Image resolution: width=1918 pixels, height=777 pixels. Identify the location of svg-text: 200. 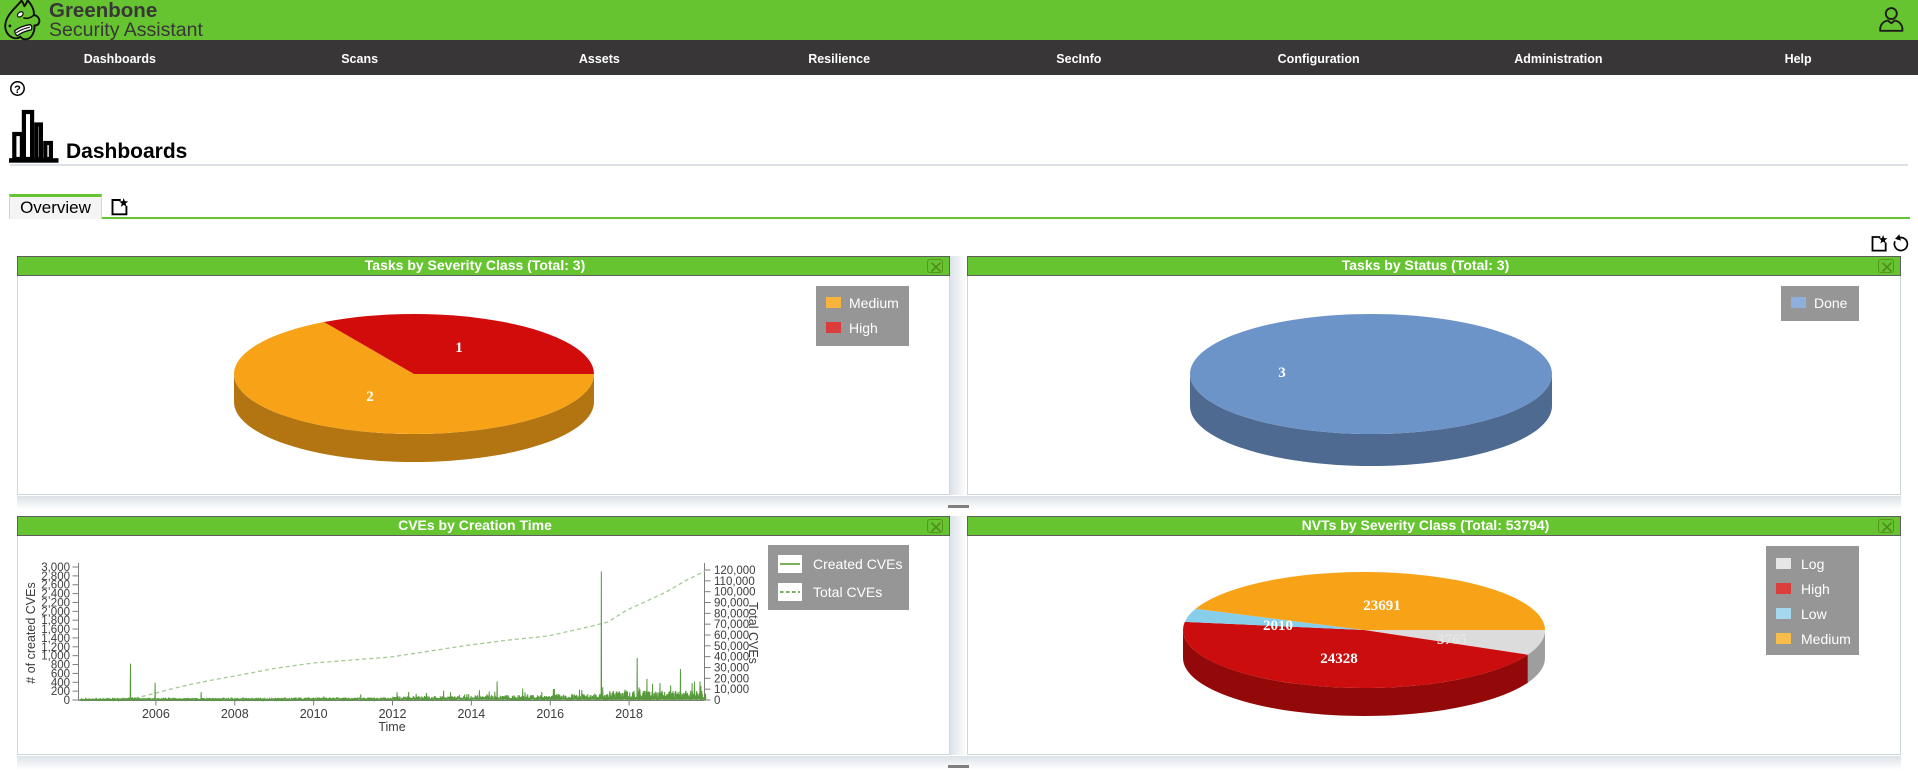
(60, 692).